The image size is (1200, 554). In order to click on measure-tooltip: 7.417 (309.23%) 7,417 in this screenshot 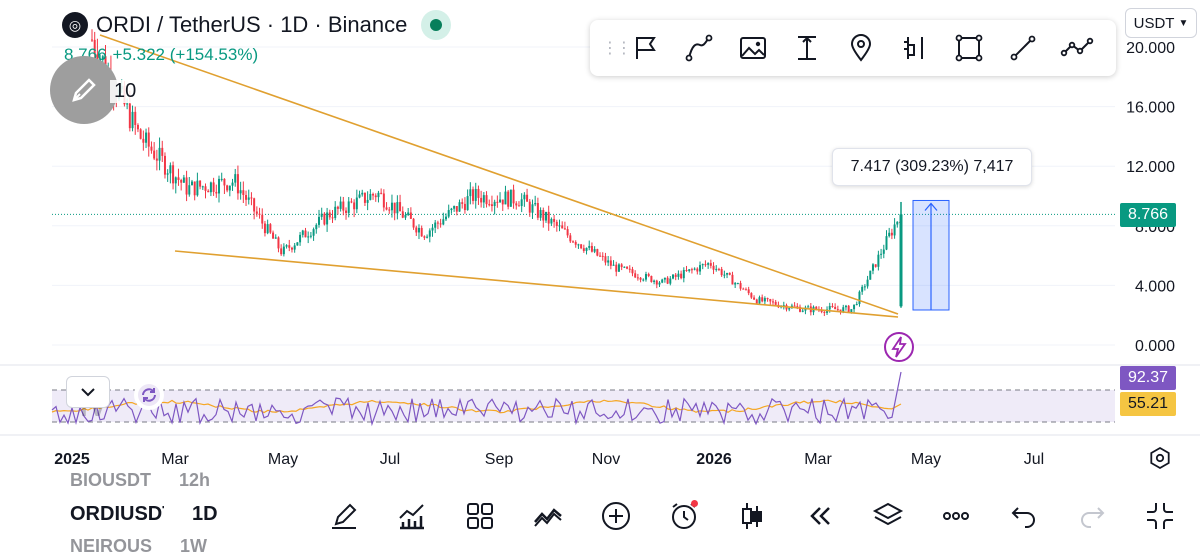, I will do `click(932, 167)`.